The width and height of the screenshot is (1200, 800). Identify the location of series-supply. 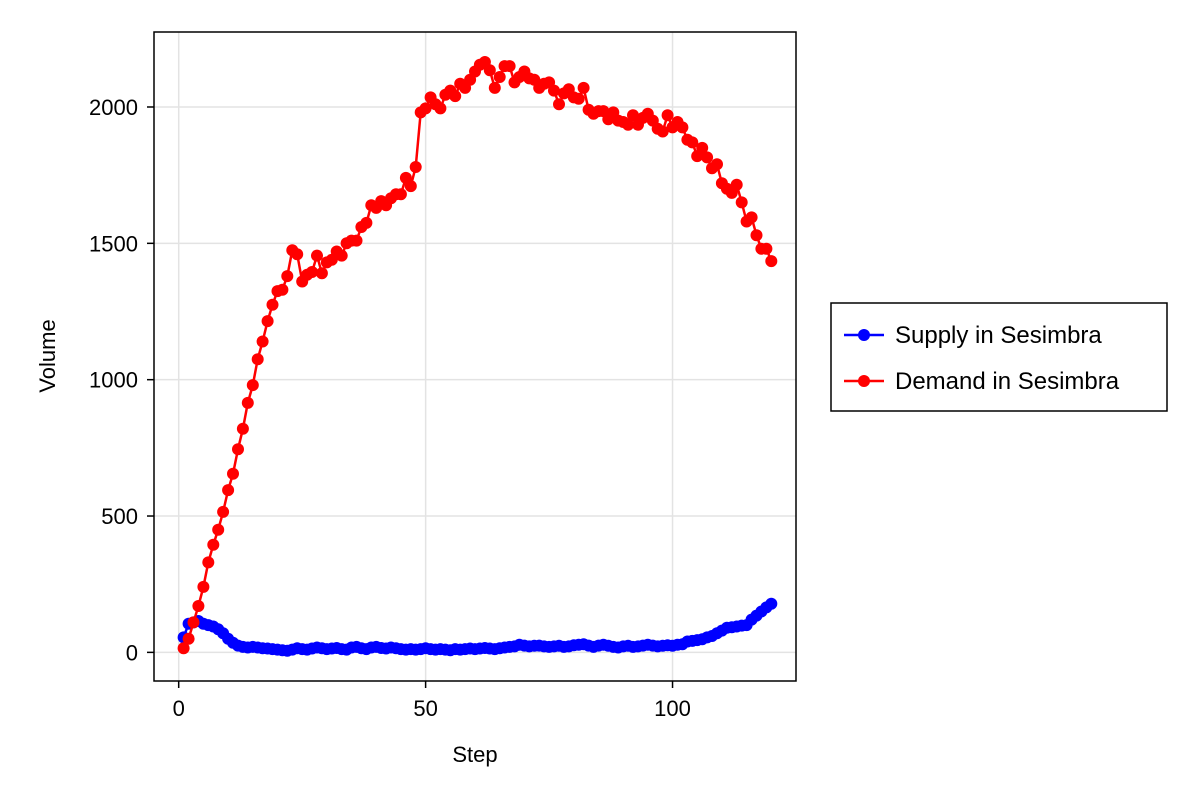
(477, 627).